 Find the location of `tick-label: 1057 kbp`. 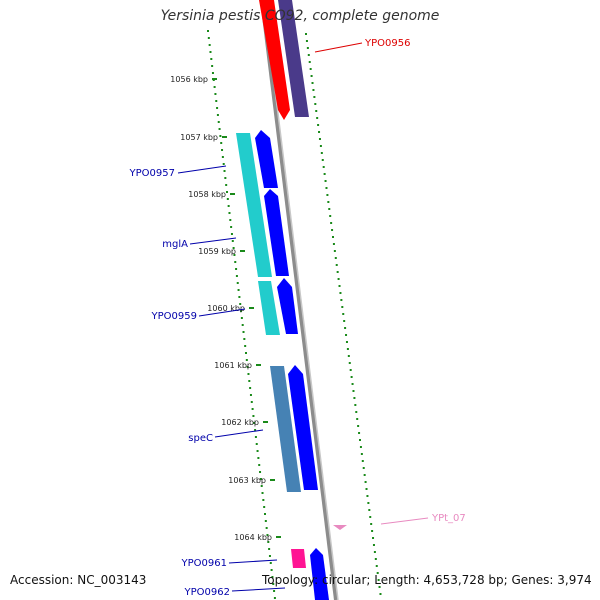

tick-label: 1057 kbp is located at coordinates (199, 137).